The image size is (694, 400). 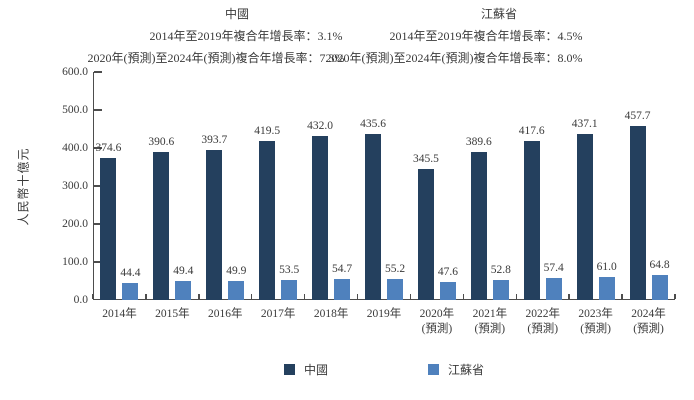 What do you see at coordinates (466, 370) in the screenshot?
I see `legend-label: 江蘇省` at bounding box center [466, 370].